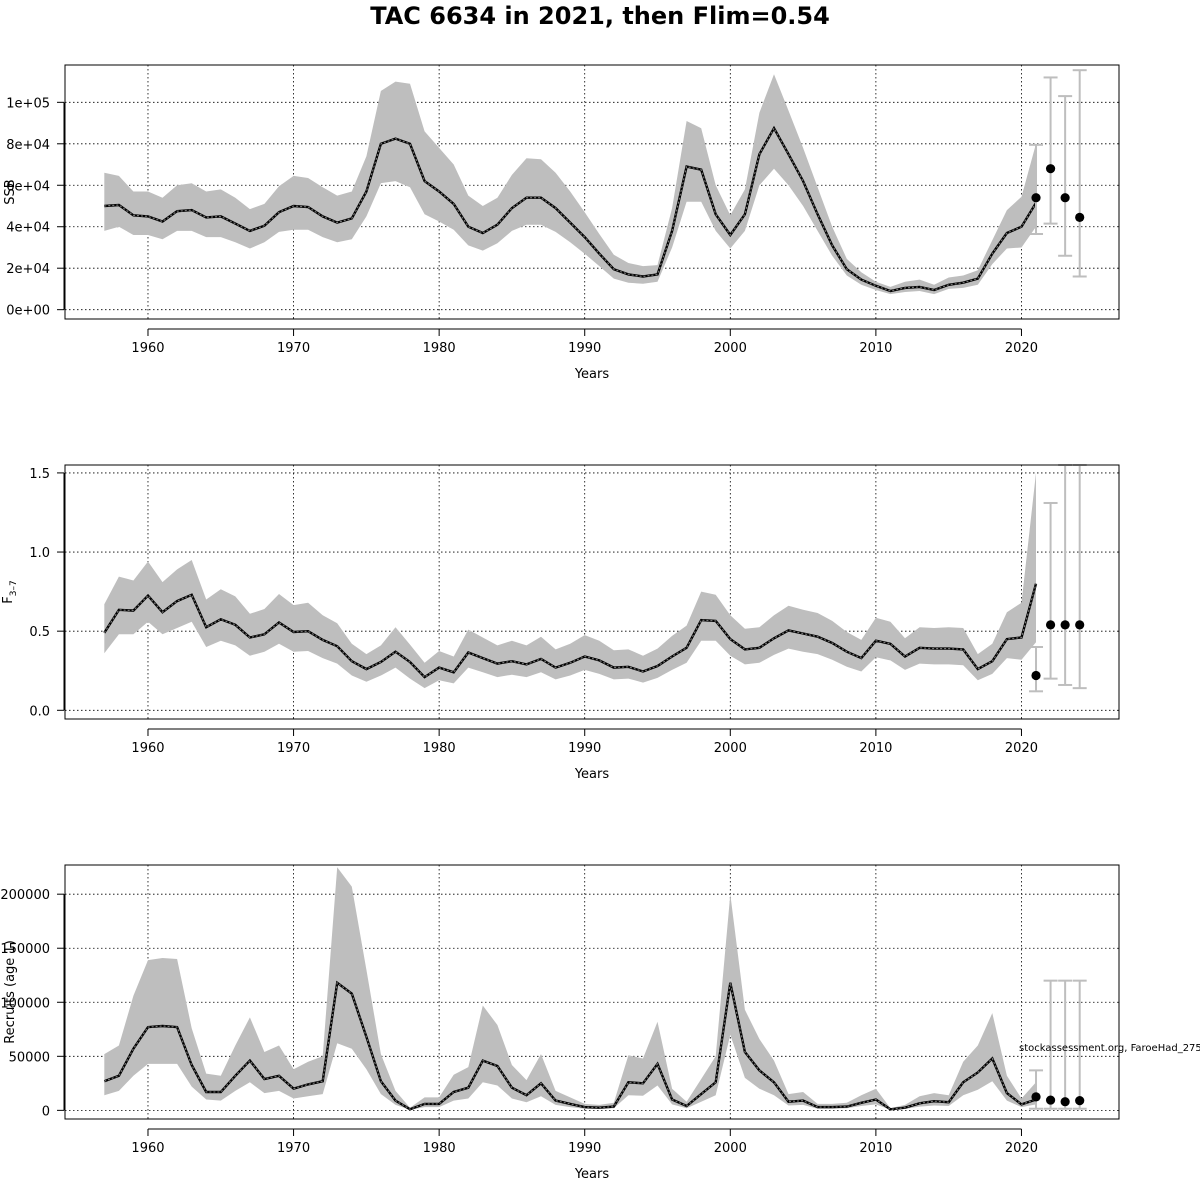 The height and width of the screenshot is (1200, 1200). What do you see at coordinates (439, 348) in the screenshot?
I see `ssb-x-tick-label-1980: 1980` at bounding box center [439, 348].